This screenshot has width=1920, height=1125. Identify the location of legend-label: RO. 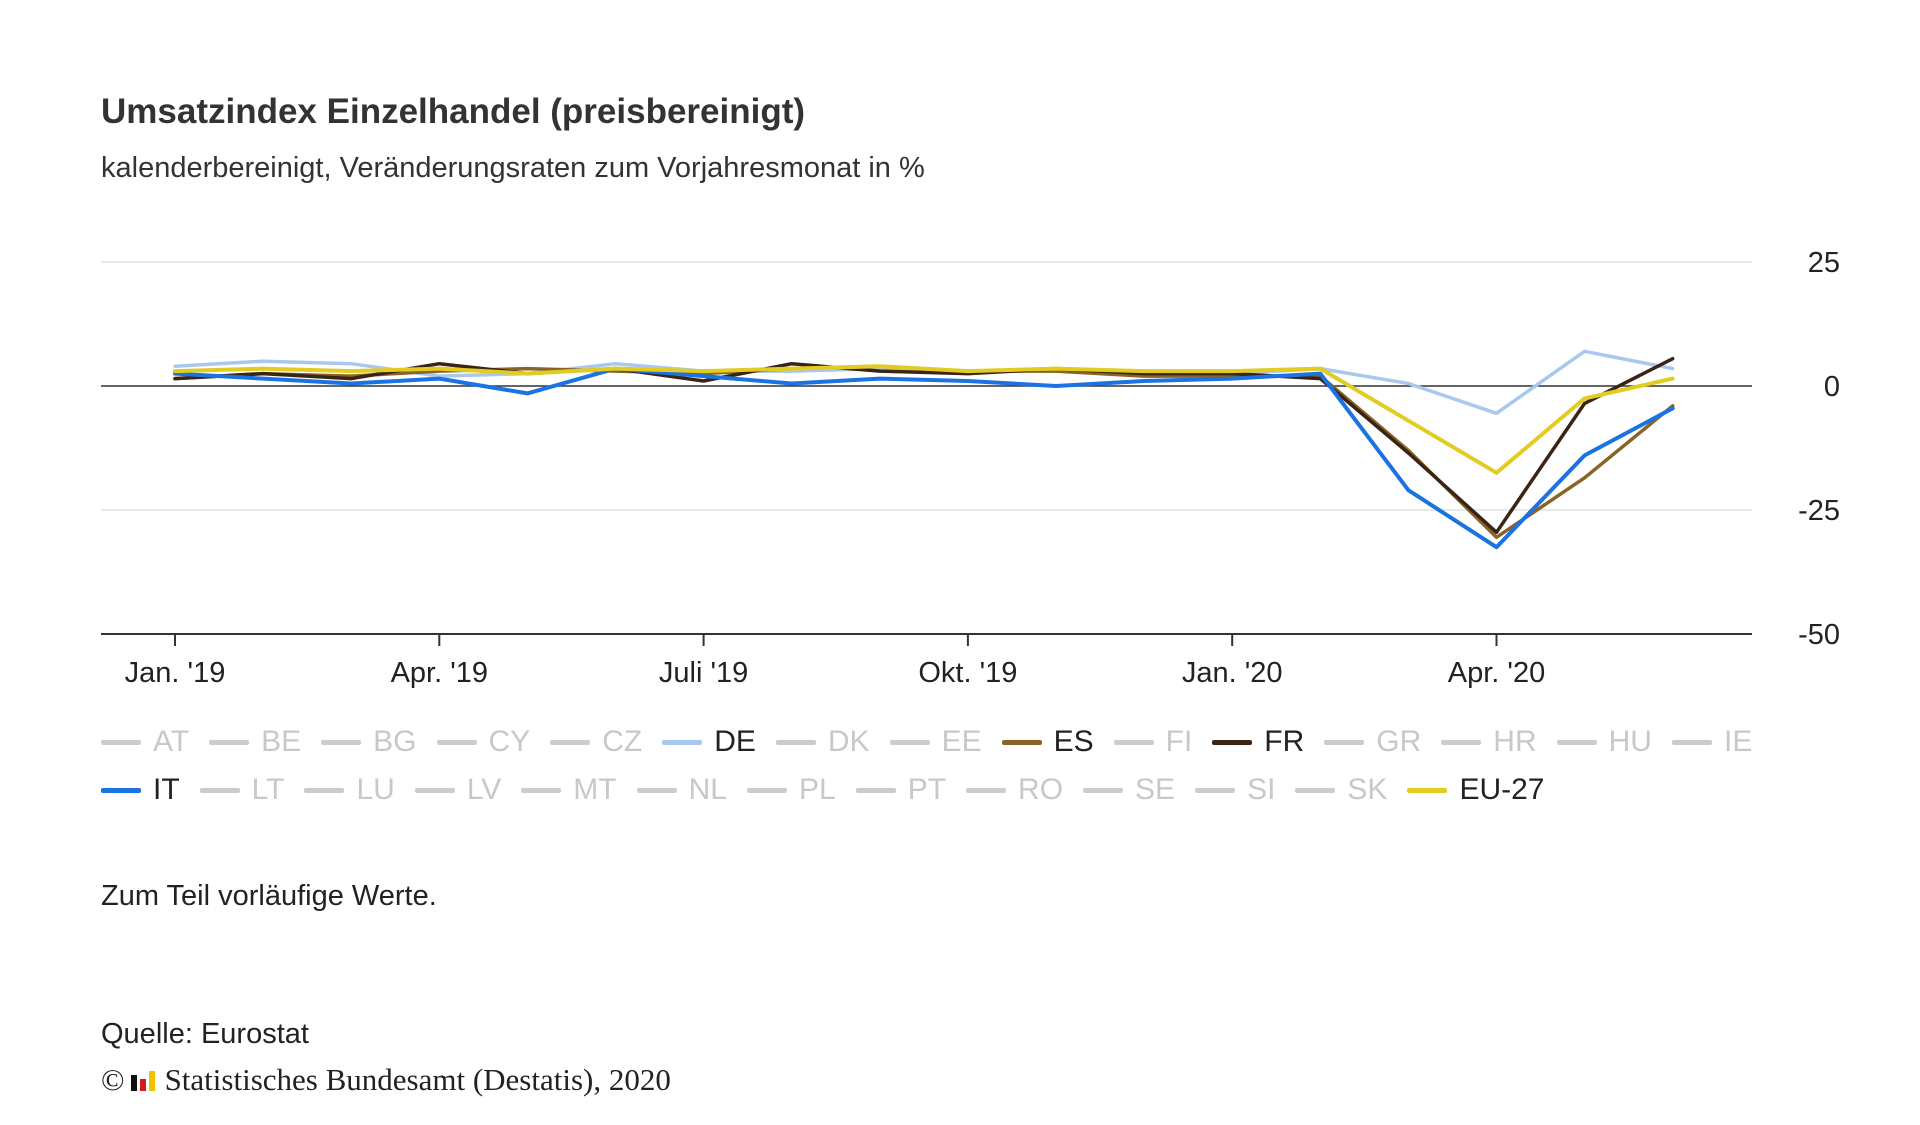
(1041, 789).